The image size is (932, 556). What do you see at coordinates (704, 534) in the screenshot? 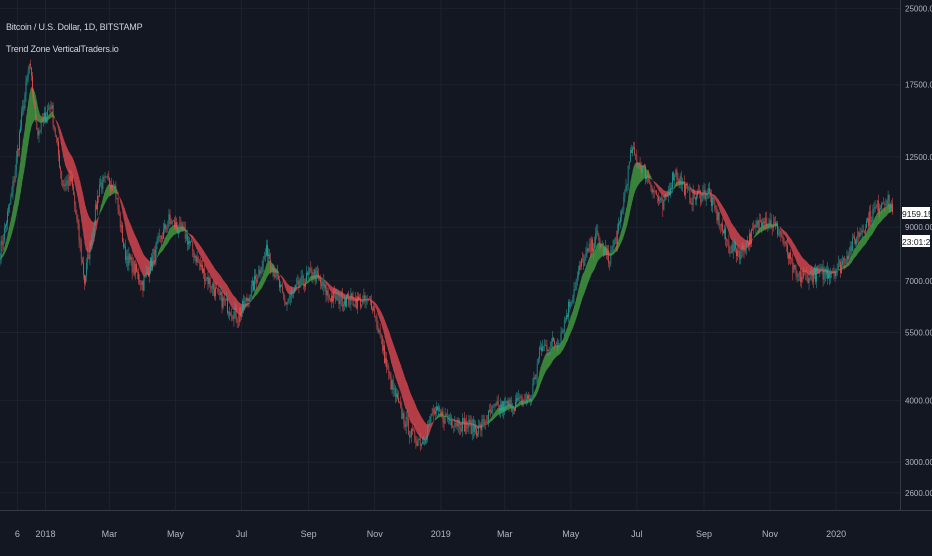
I see `time-tick-label: Sep` at bounding box center [704, 534].